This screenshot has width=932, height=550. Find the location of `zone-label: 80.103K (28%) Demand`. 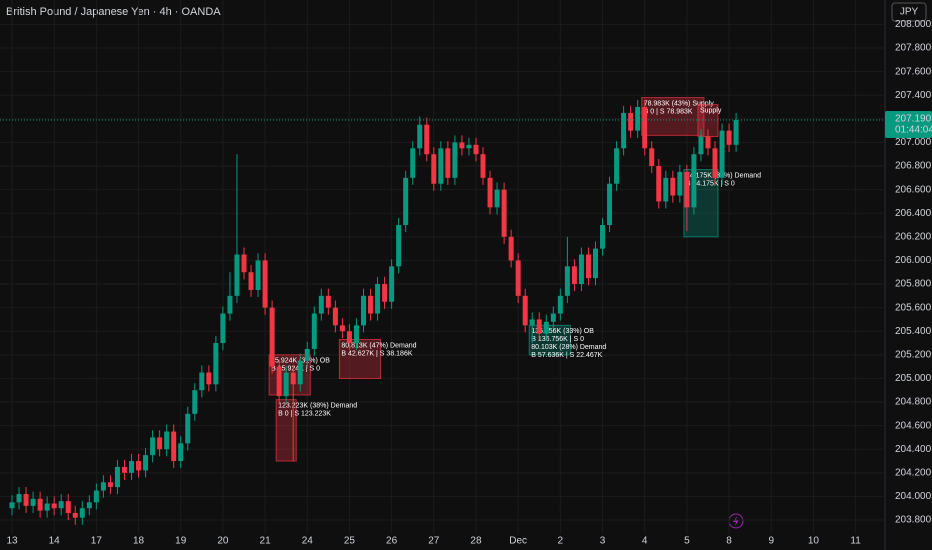

zone-label: 80.103K (28%) Demand is located at coordinates (568, 347).